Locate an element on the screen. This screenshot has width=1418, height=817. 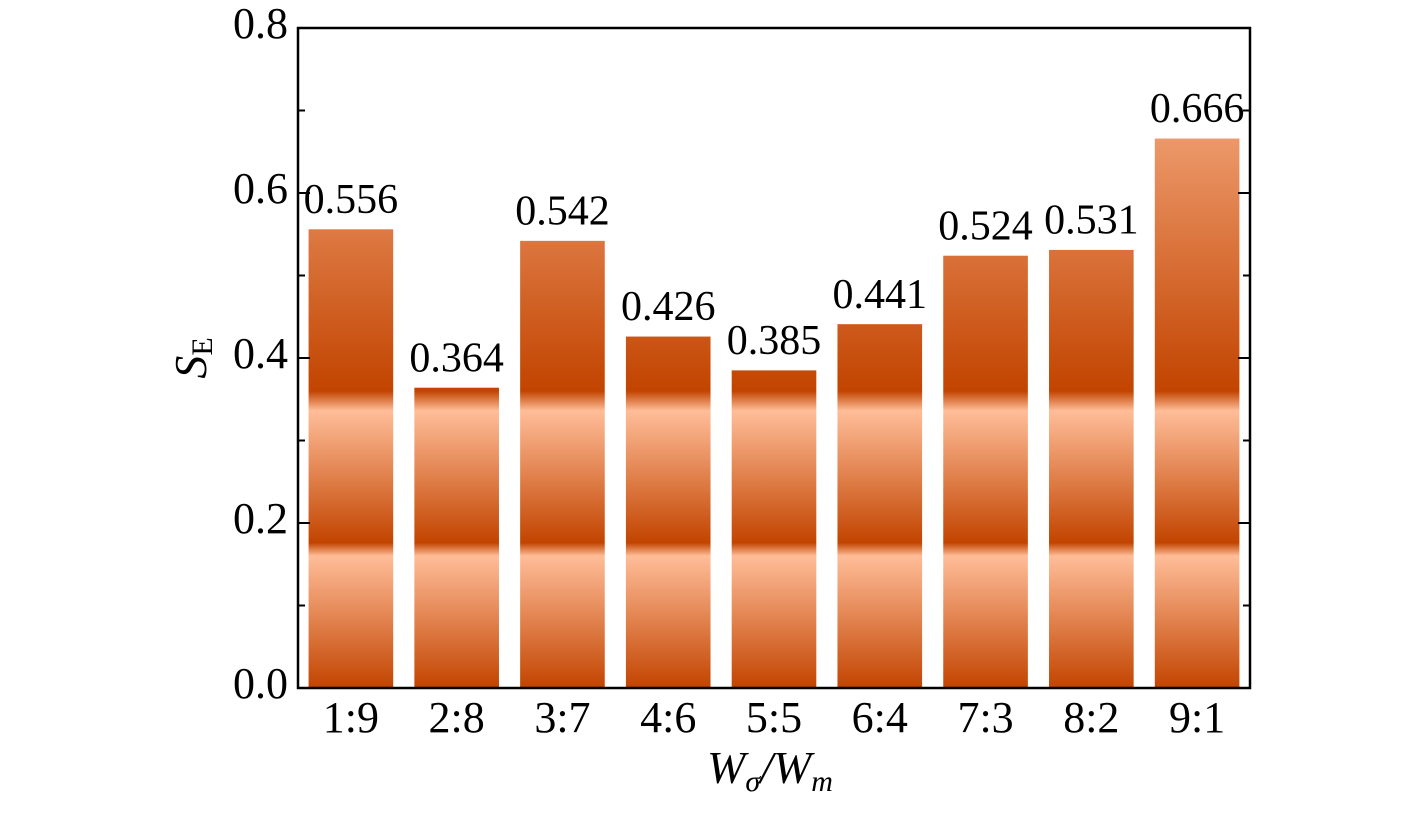
value-label: 0.542 is located at coordinates (562, 211).